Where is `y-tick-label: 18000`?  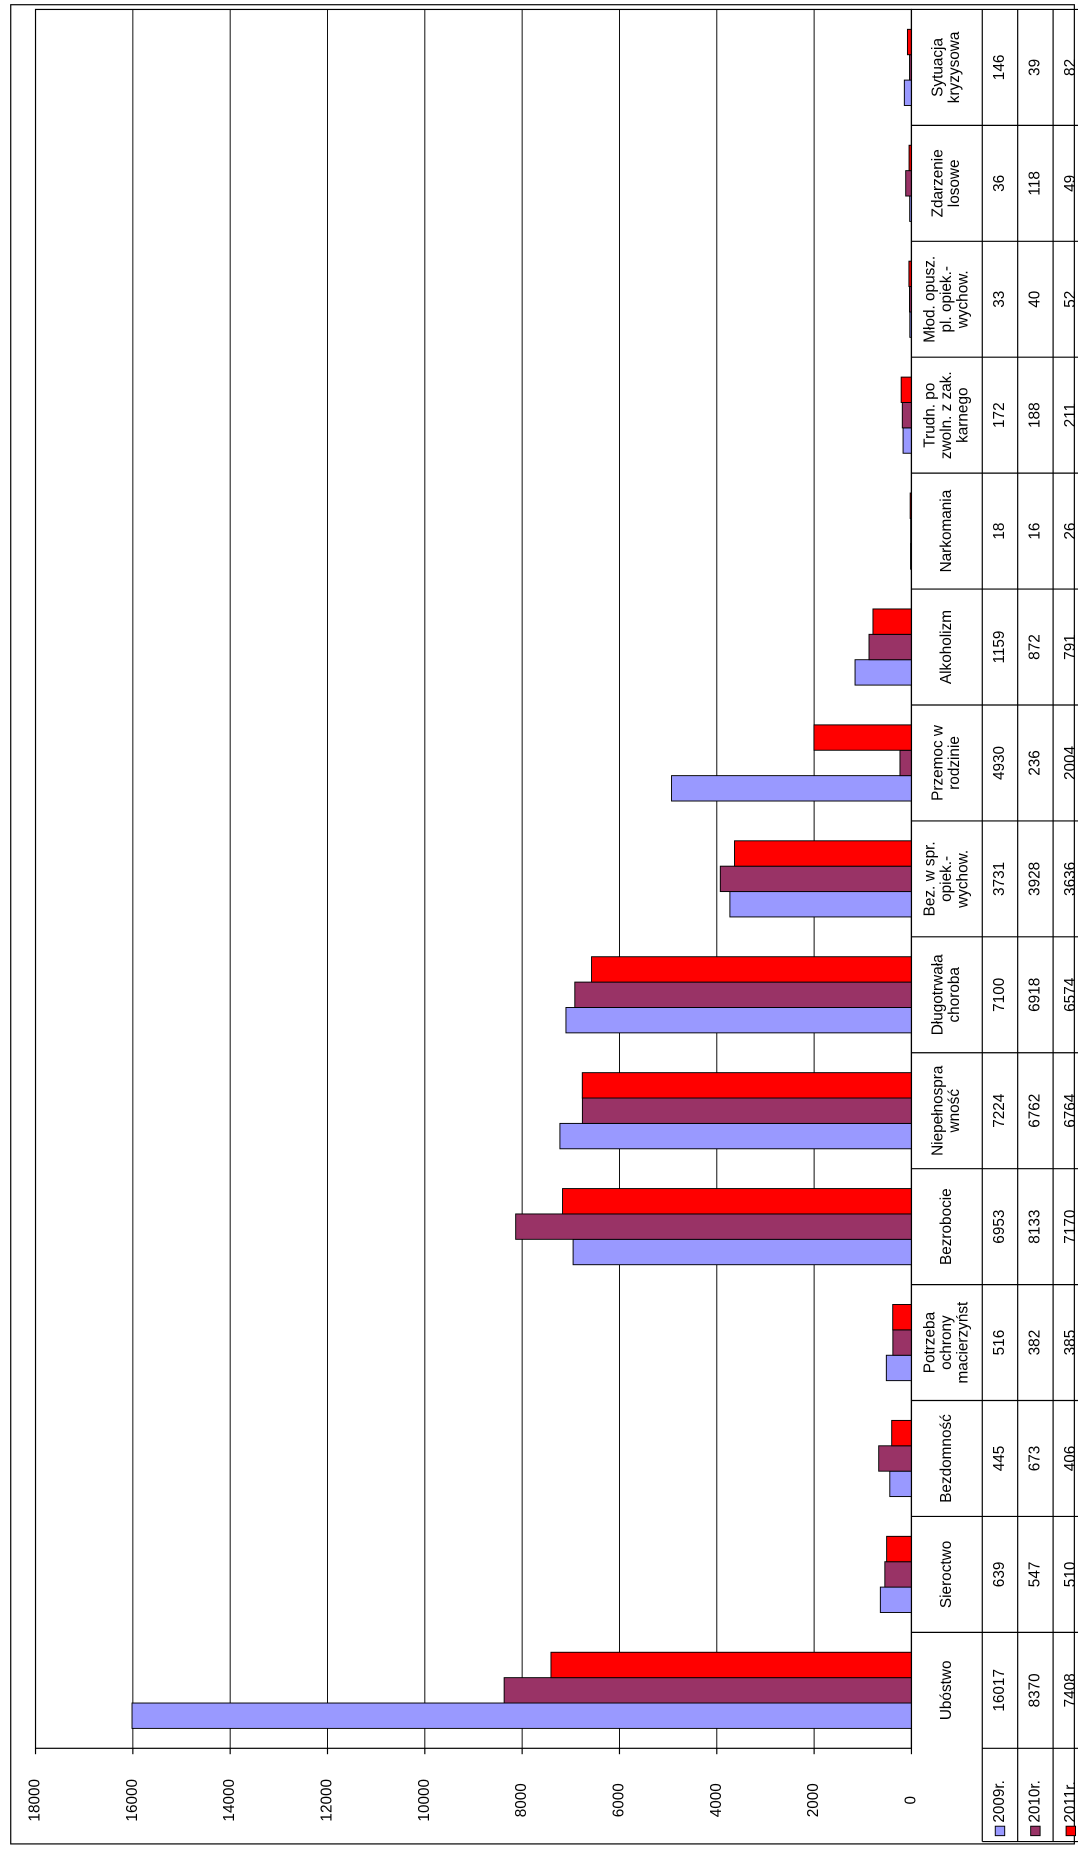
y-tick-label: 18000 is located at coordinates (35, 1800).